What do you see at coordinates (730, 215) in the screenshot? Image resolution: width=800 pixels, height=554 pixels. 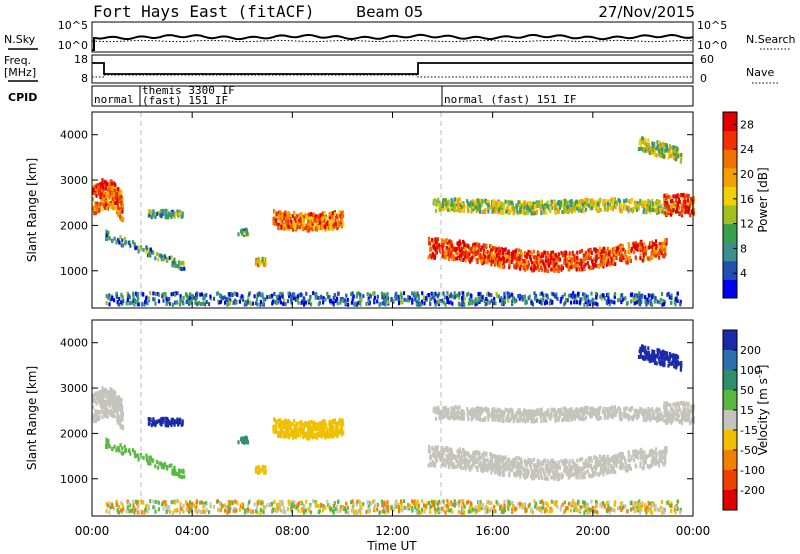 I see `power-colorbar-swatch` at bounding box center [730, 215].